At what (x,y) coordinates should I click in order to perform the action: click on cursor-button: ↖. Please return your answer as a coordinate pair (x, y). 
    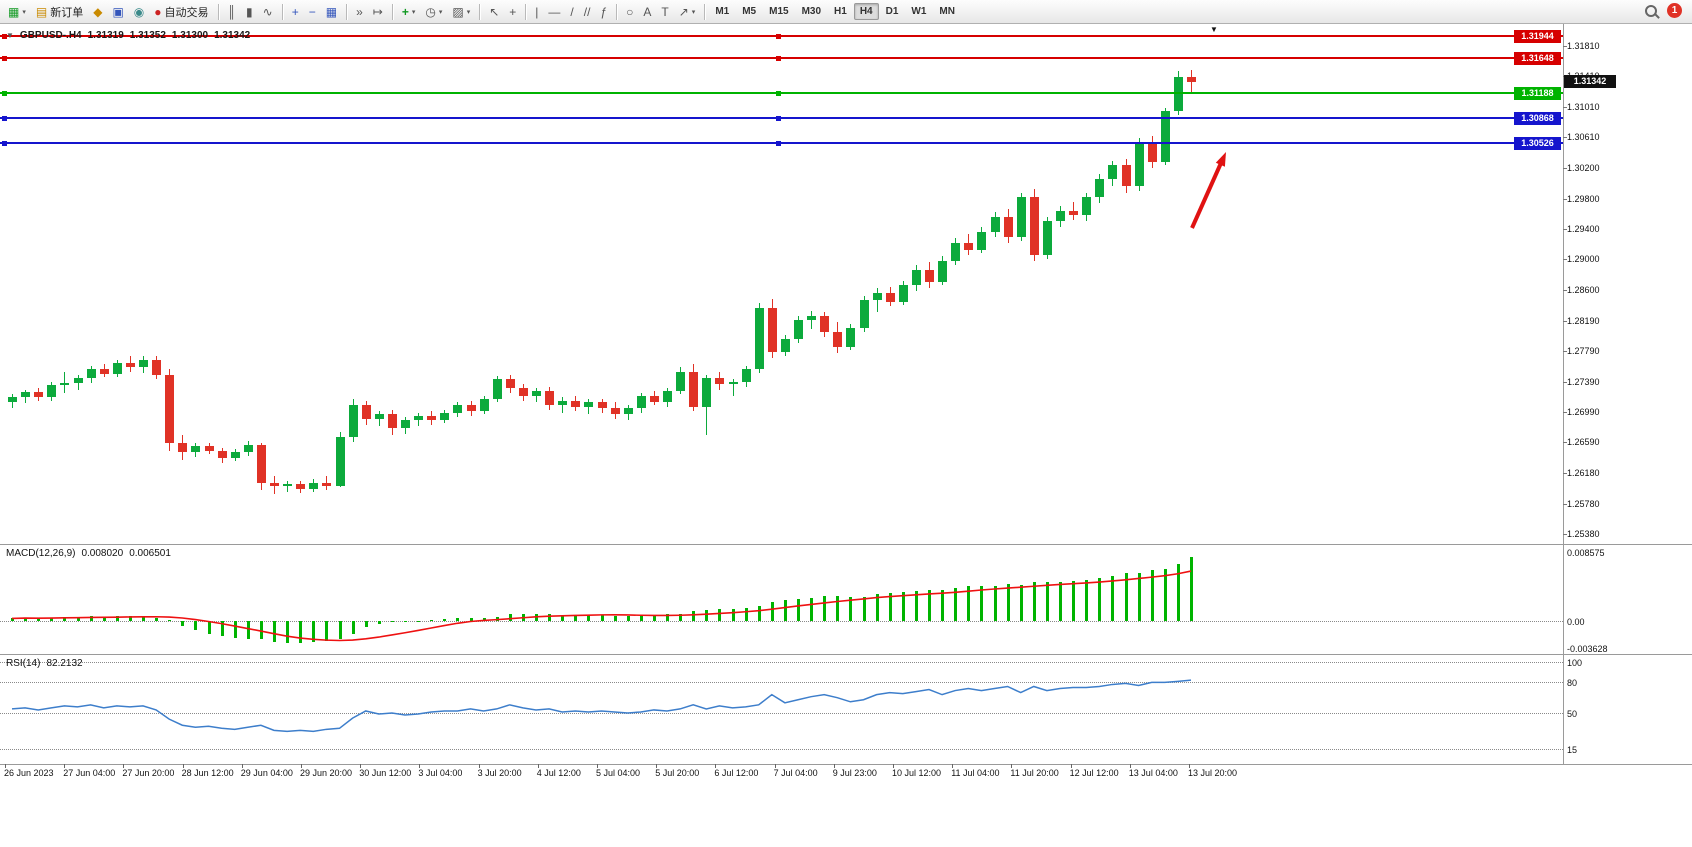
    Looking at the image, I should click on (494, 12).